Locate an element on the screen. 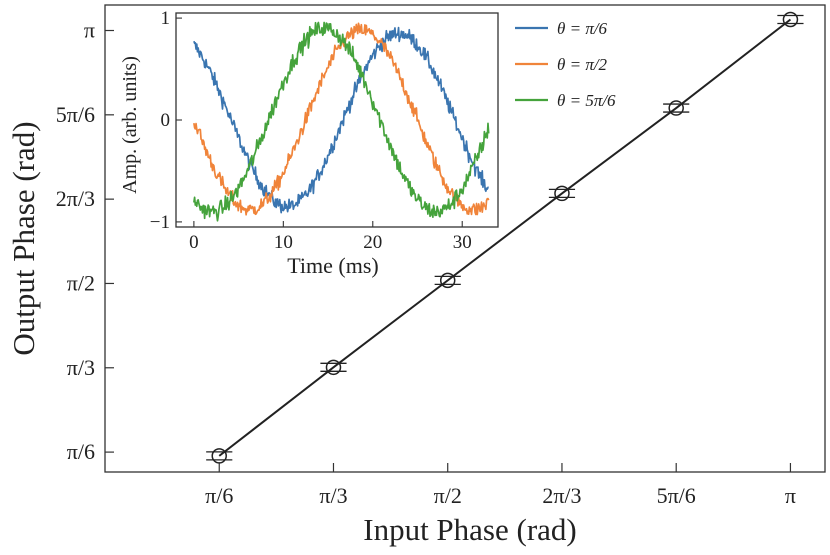  legend-label: θ = π/2 is located at coordinates (582, 64).